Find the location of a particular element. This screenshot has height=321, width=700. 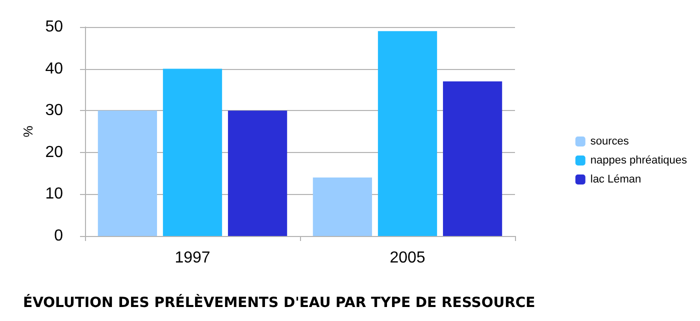

legend-label: sources is located at coordinates (610, 142).